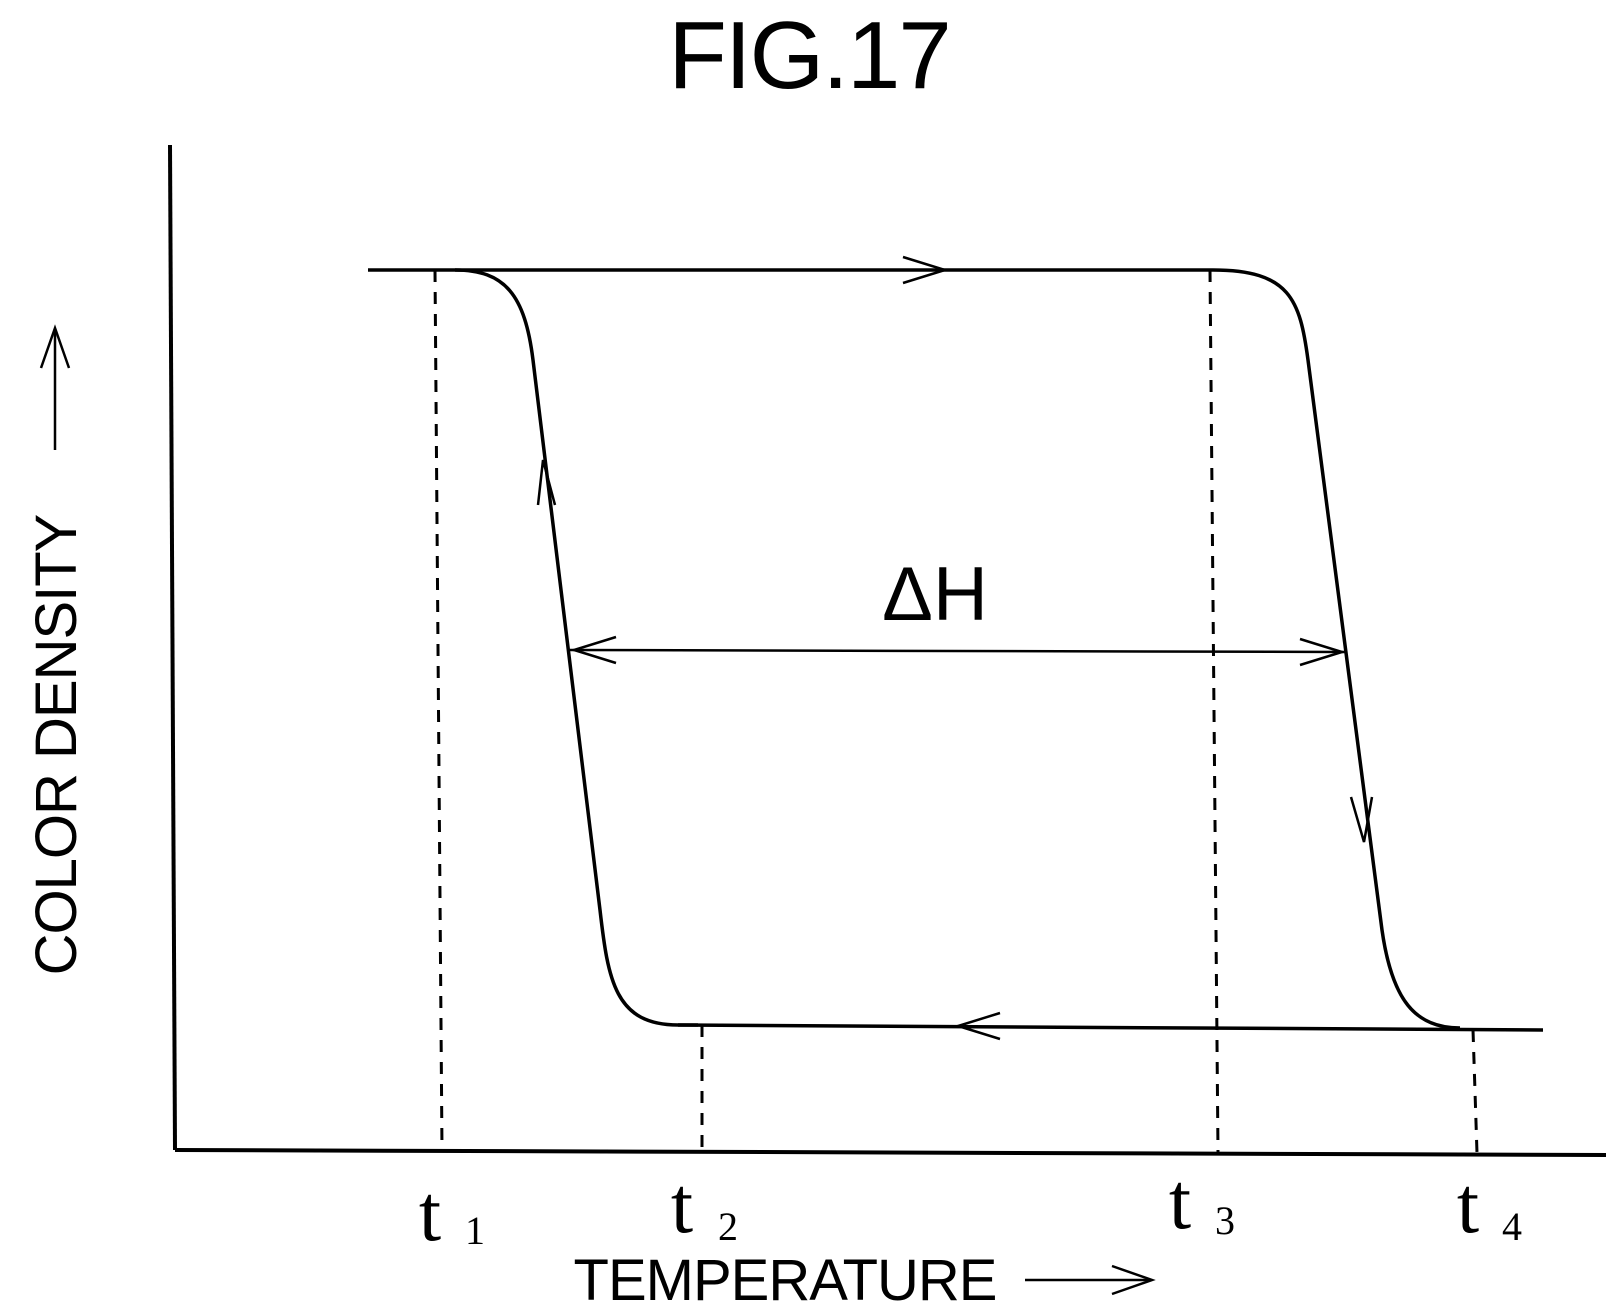 The height and width of the screenshot is (1311, 1618). What do you see at coordinates (1489, 1206) in the screenshot?
I see `tick-label-t4: t 4` at bounding box center [1489, 1206].